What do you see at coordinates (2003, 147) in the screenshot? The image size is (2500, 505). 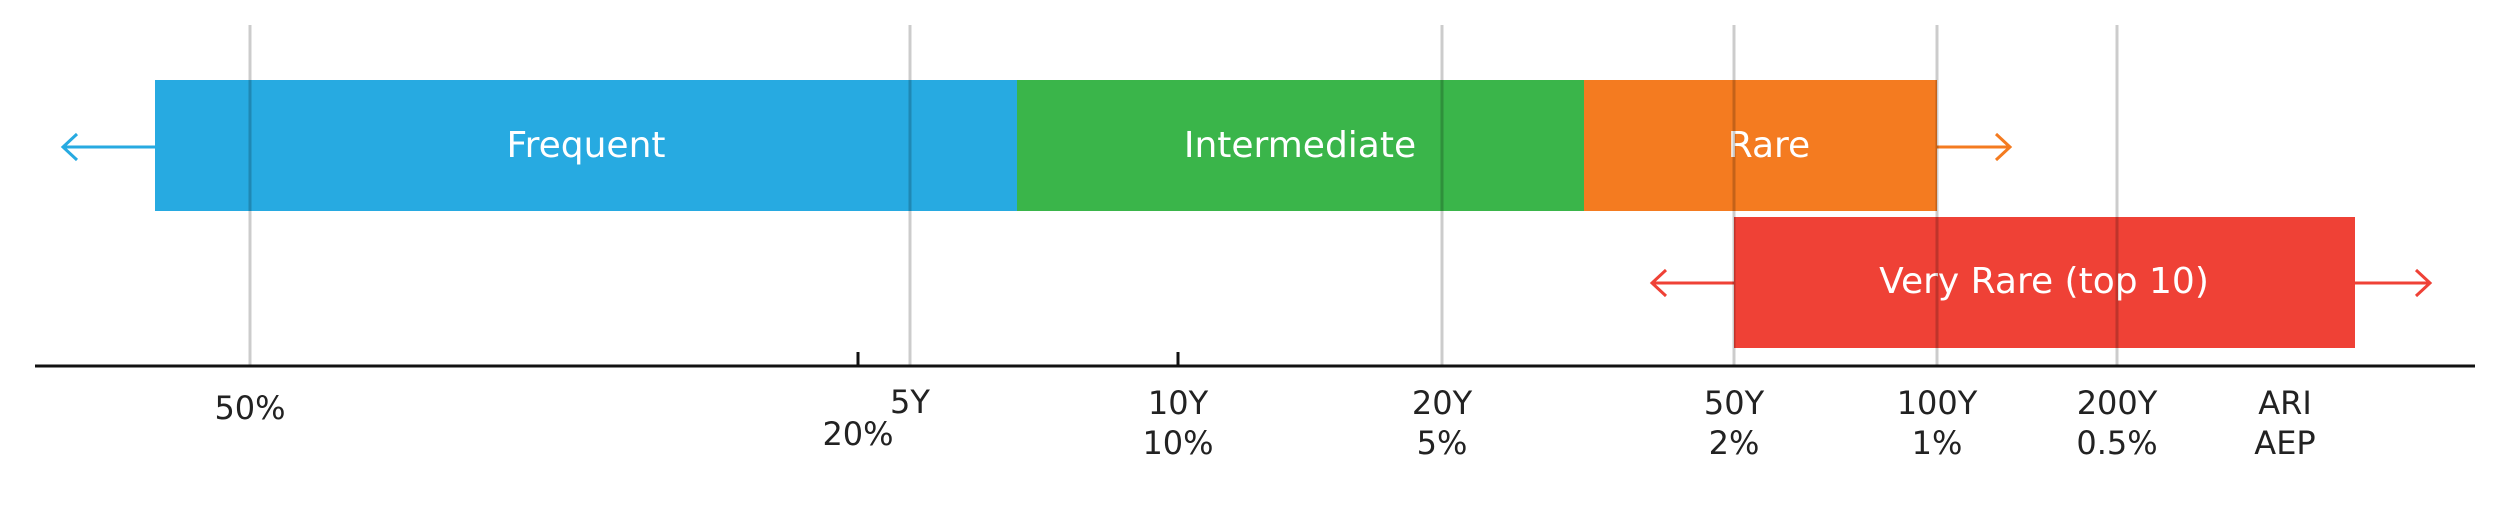 I see `rare-right-arrow-head` at bounding box center [2003, 147].